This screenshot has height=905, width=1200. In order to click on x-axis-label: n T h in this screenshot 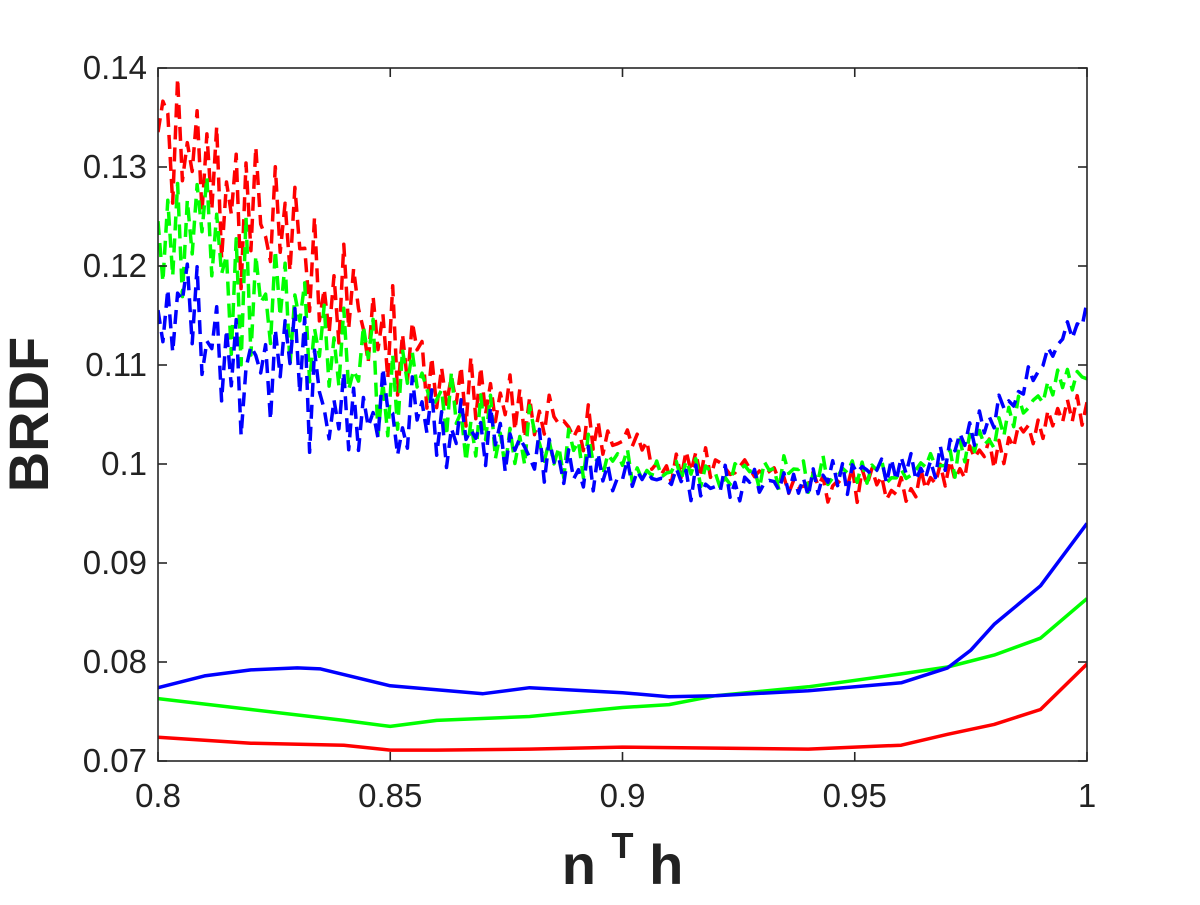, I will do `click(623, 851)`.